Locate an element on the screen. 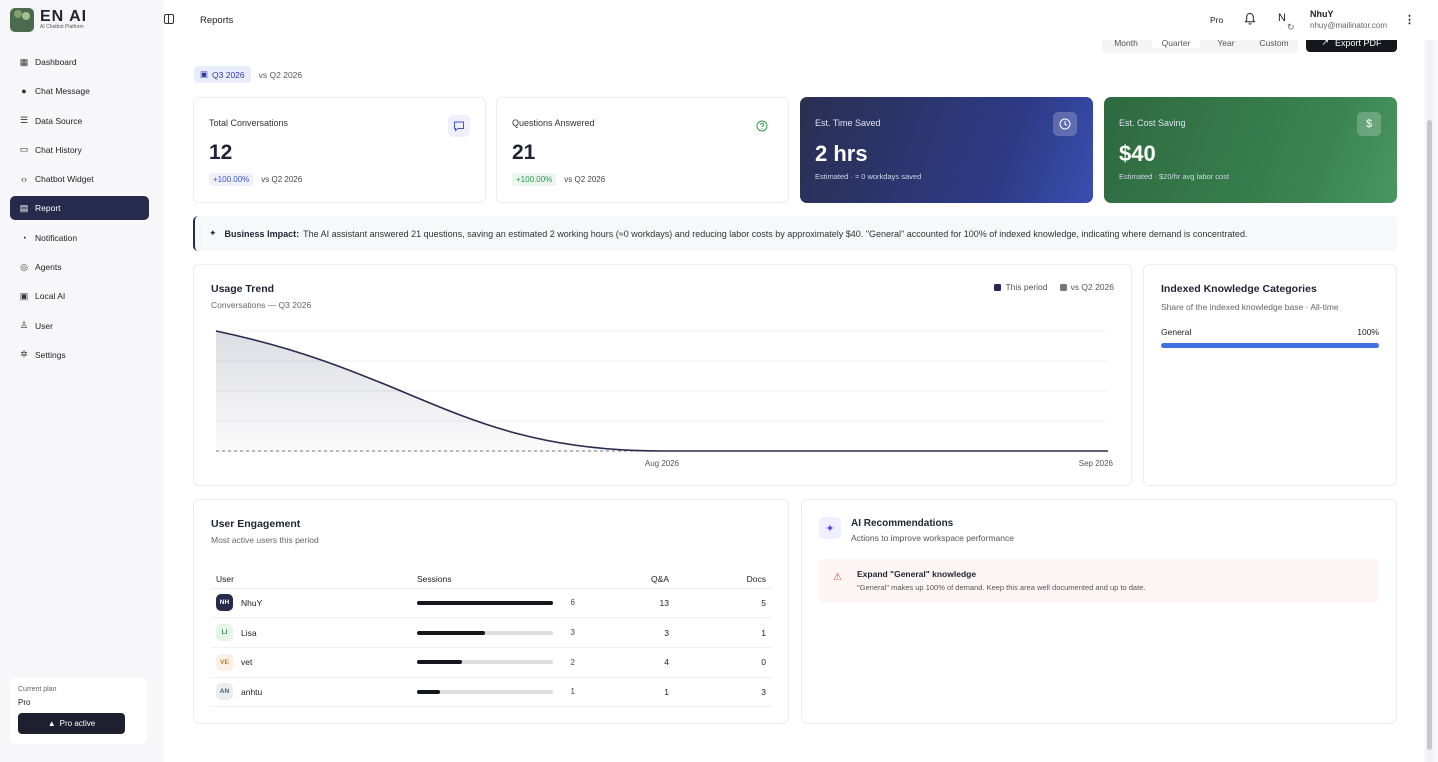  sidebar-item-label: Data Source is located at coordinates (59, 120).